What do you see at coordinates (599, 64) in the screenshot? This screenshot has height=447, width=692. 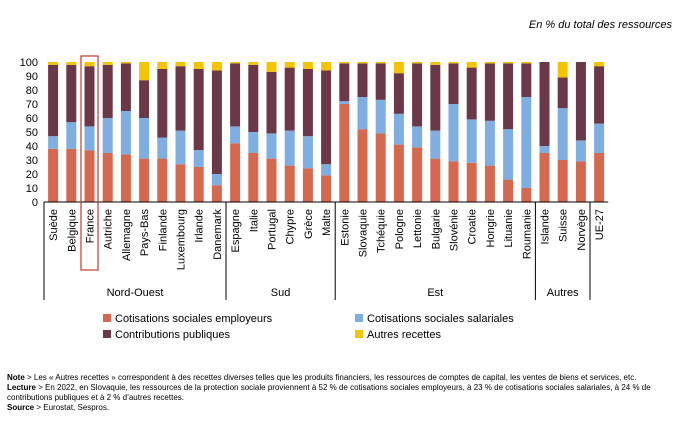 I see `bar-segment-ue-27-autres-recettes` at bounding box center [599, 64].